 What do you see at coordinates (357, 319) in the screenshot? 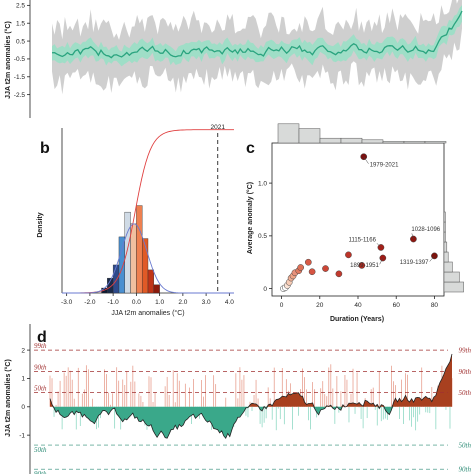
I see `panel-c-x-label: Duration (Years)` at bounding box center [357, 319].